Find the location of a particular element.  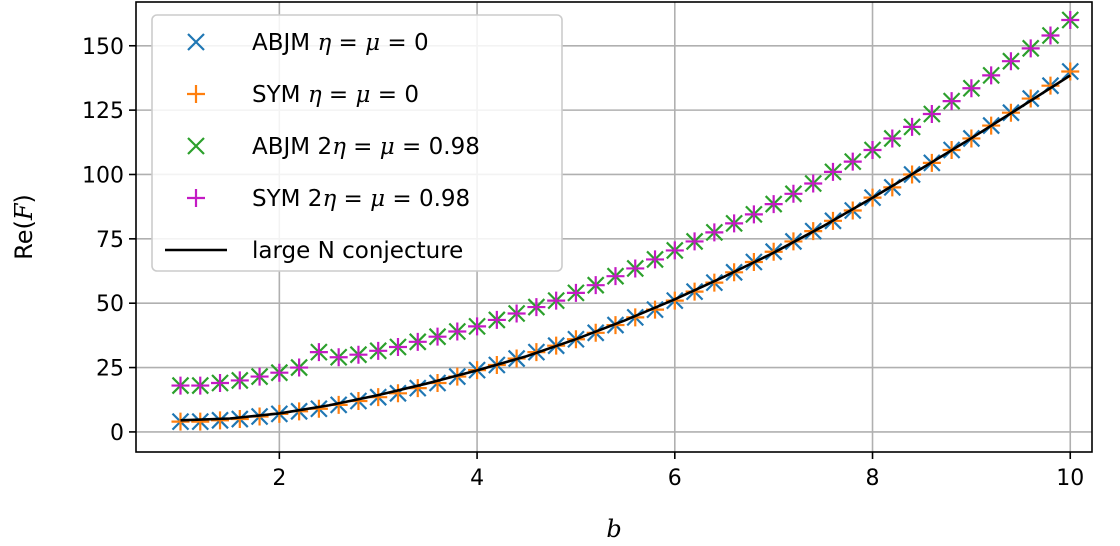

x-tick-label: 2 is located at coordinates (279, 478).